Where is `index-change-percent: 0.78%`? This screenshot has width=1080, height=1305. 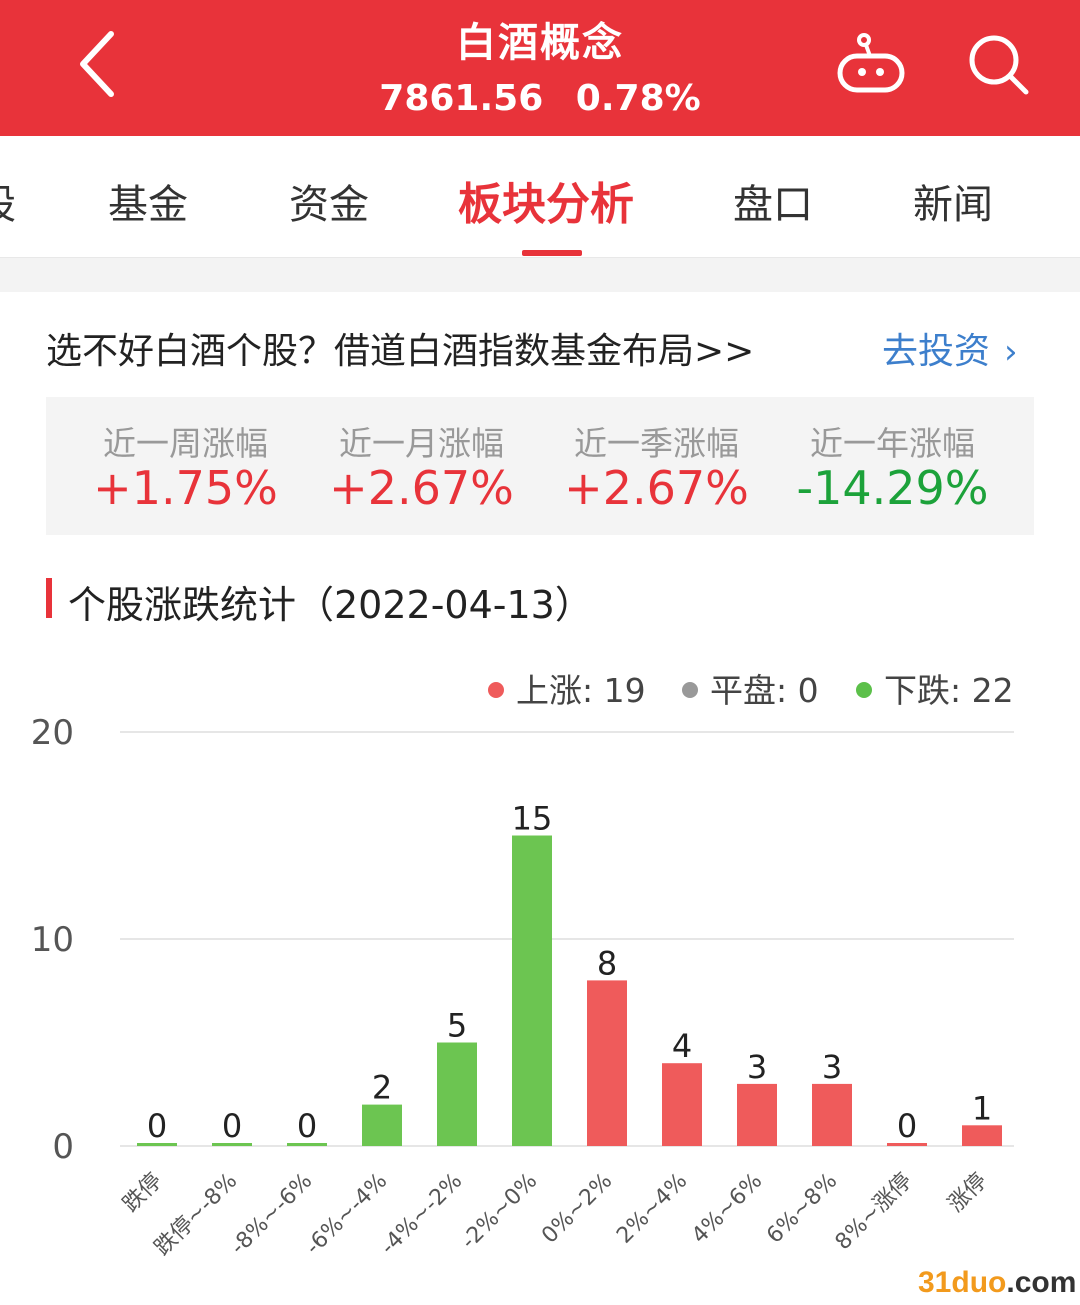
index-change-percent: 0.78% is located at coordinates (638, 98).